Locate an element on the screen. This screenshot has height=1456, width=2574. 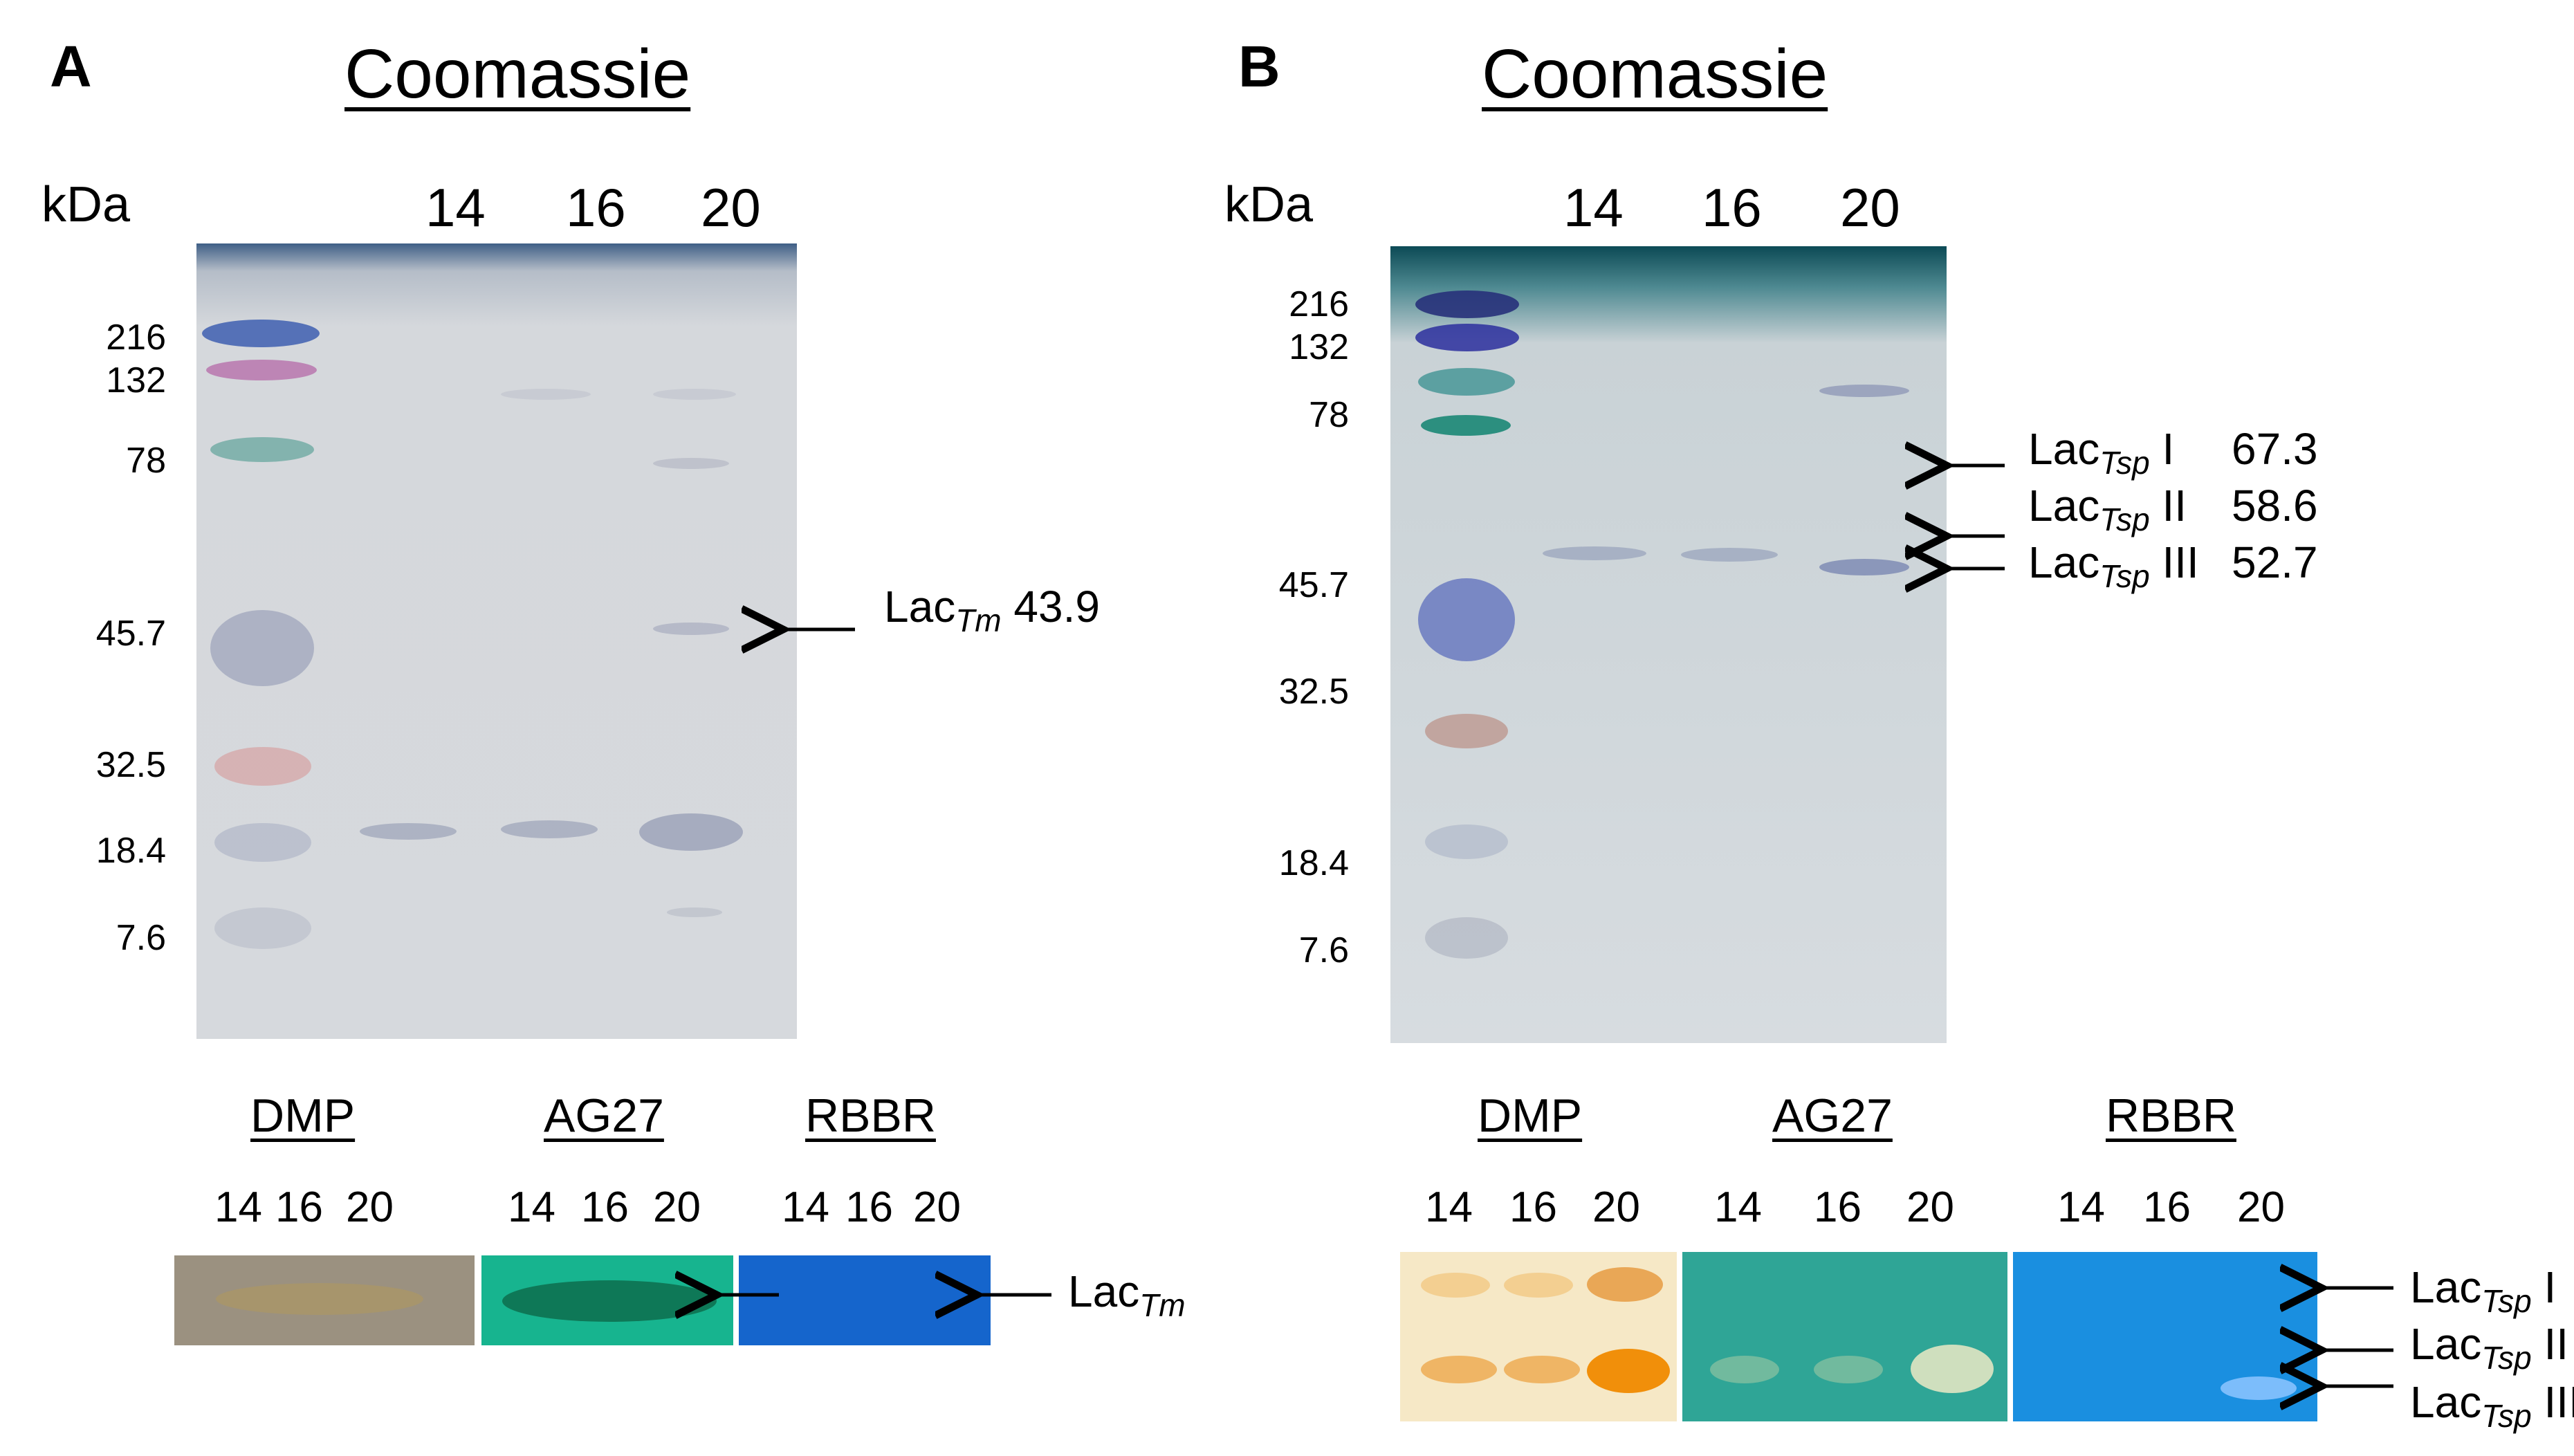
panel-a-marker-label: 7.6 is located at coordinates (141, 938).